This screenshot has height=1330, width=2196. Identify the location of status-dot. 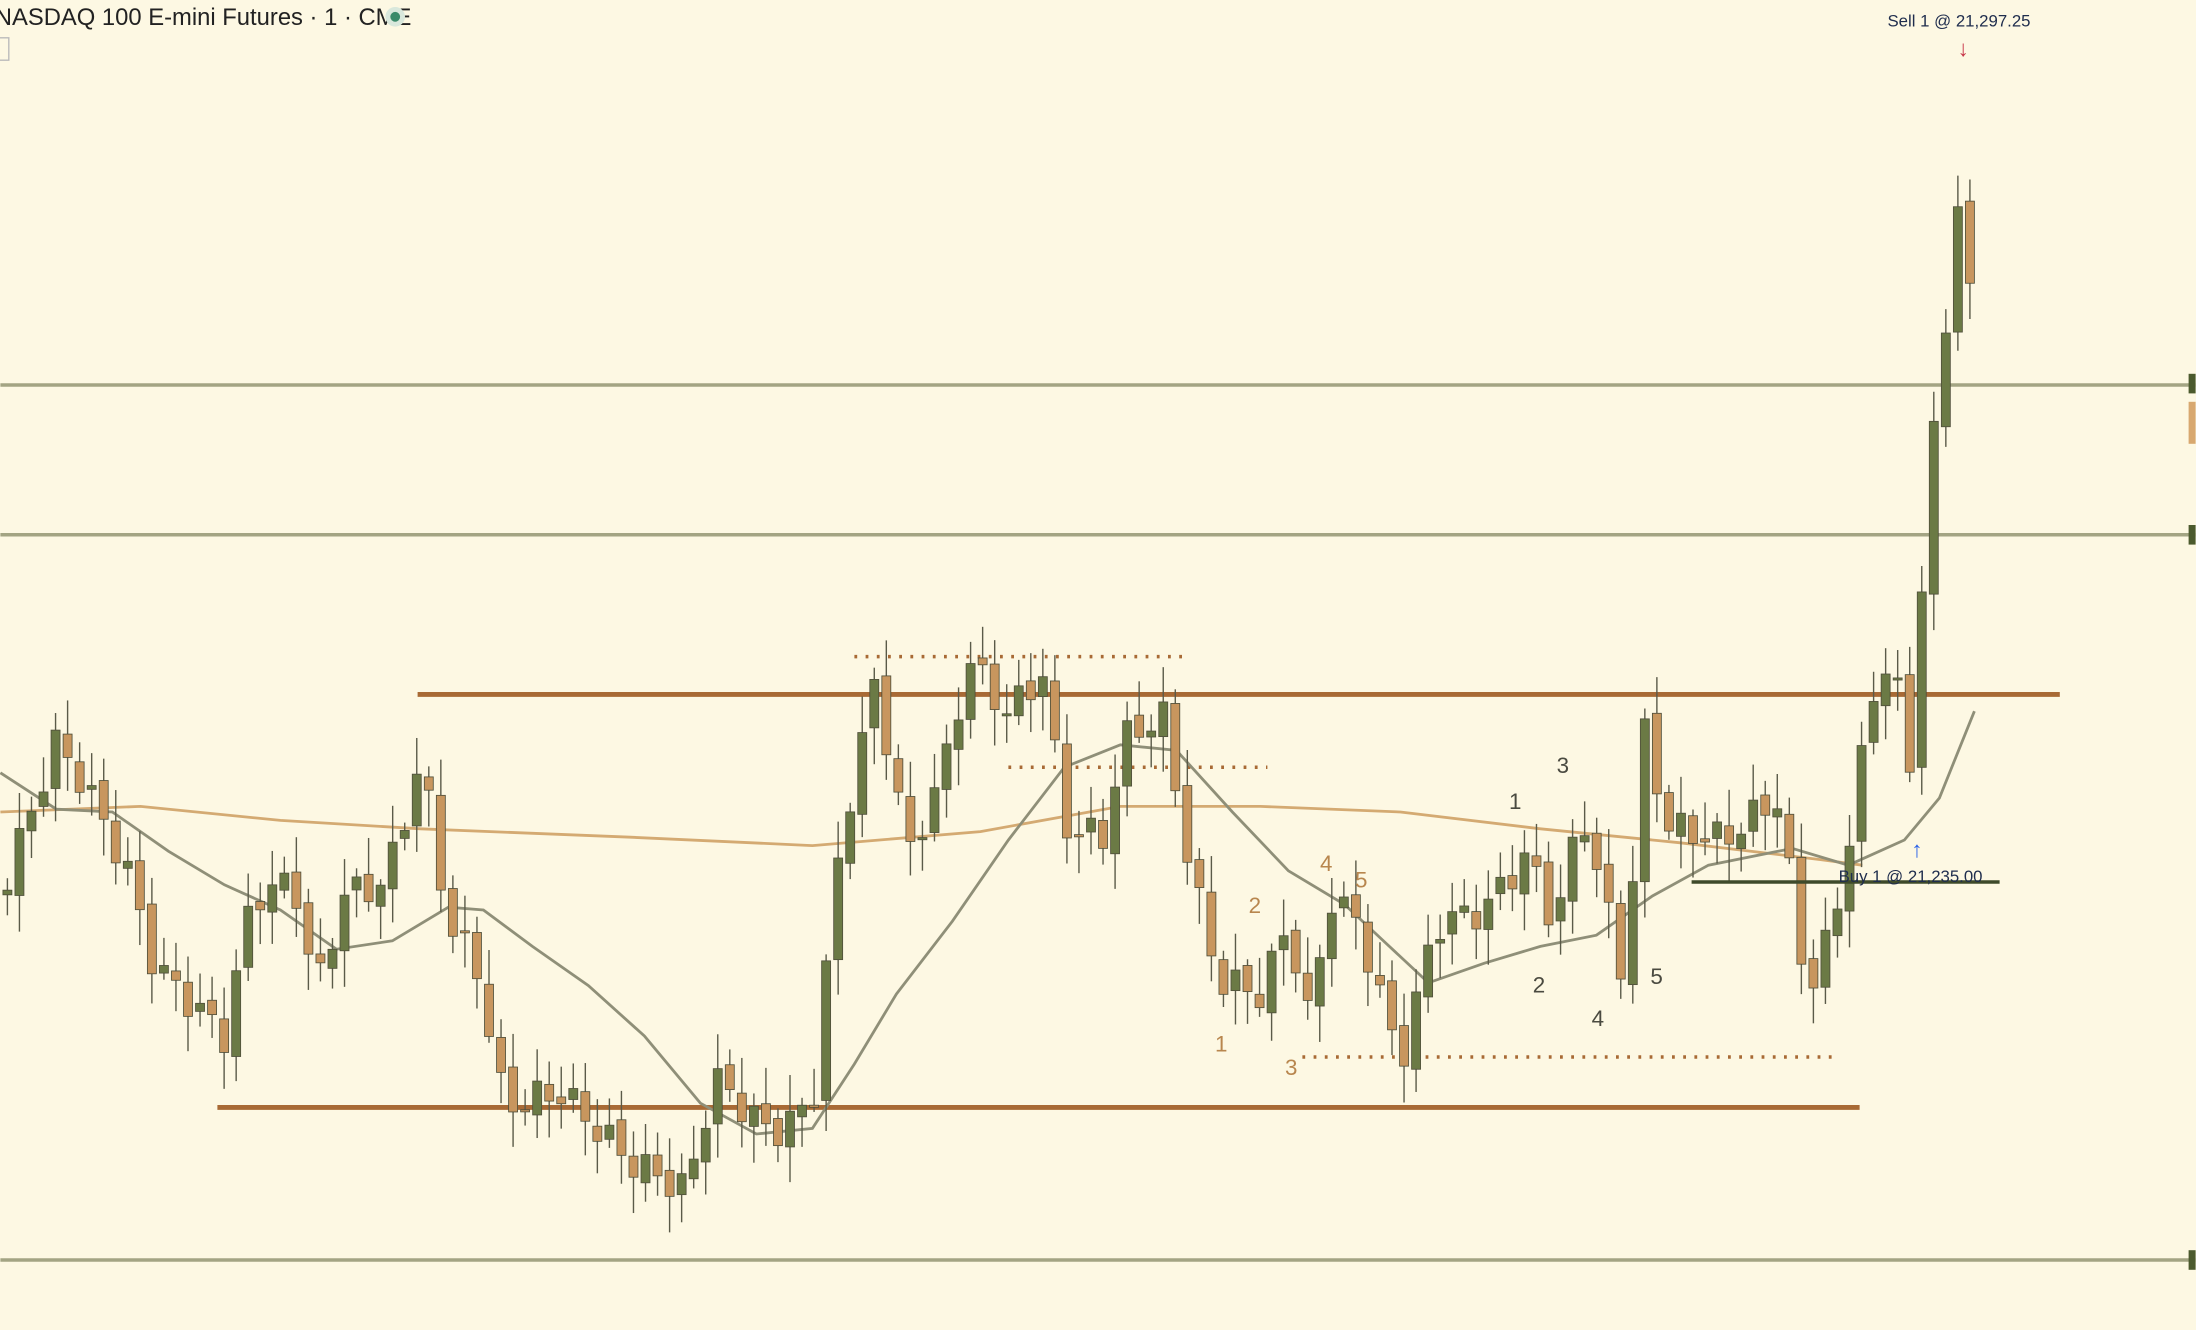
(395, 16).